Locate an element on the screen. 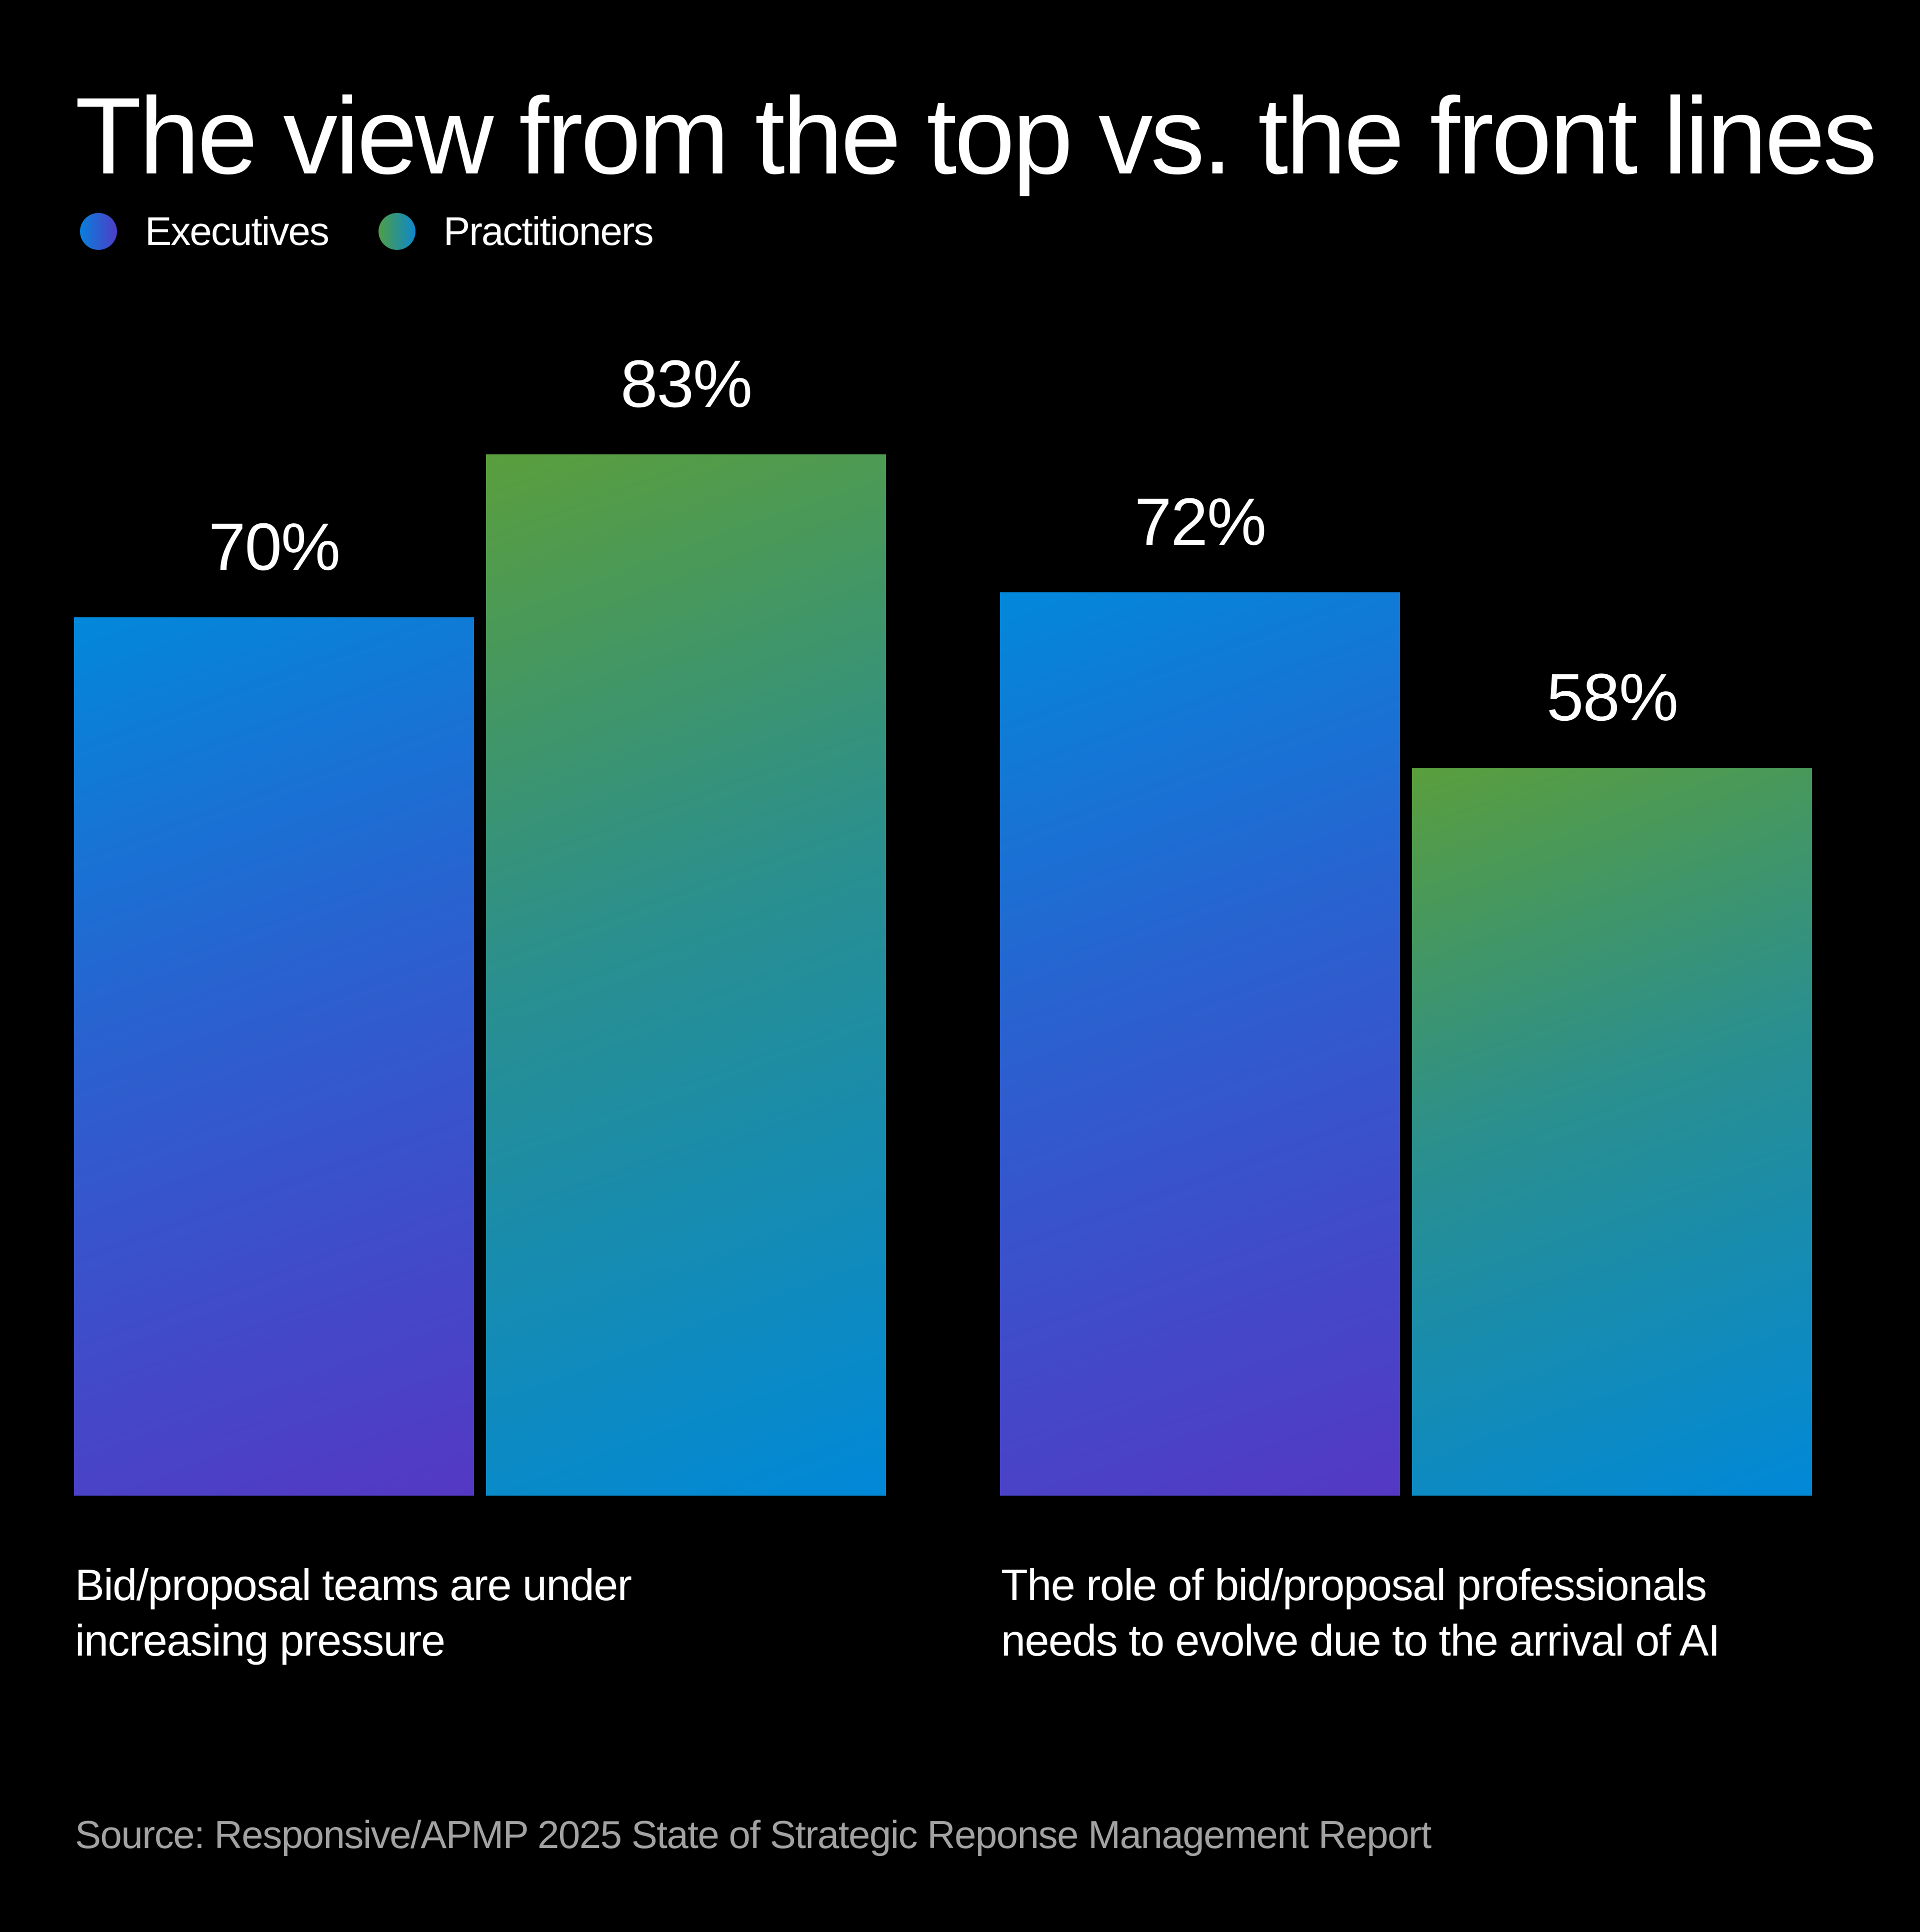 The width and height of the screenshot is (1920, 1932). executives-swatch-icon is located at coordinates (98, 231).